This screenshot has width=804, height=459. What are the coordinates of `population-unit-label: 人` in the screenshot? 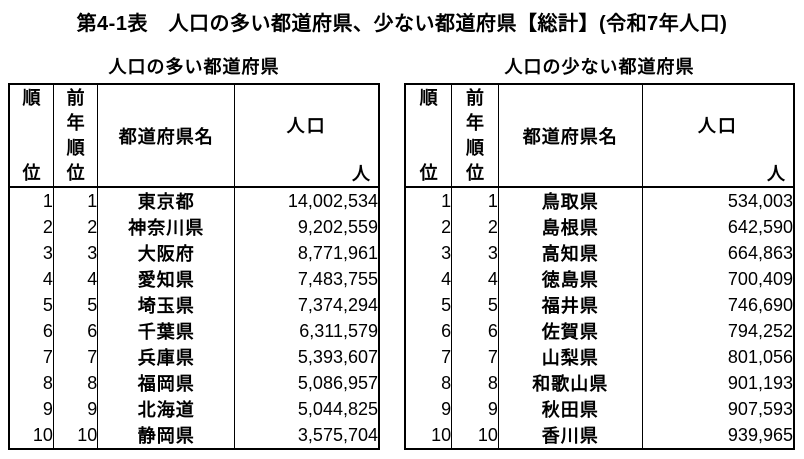 It's located at (776, 174).